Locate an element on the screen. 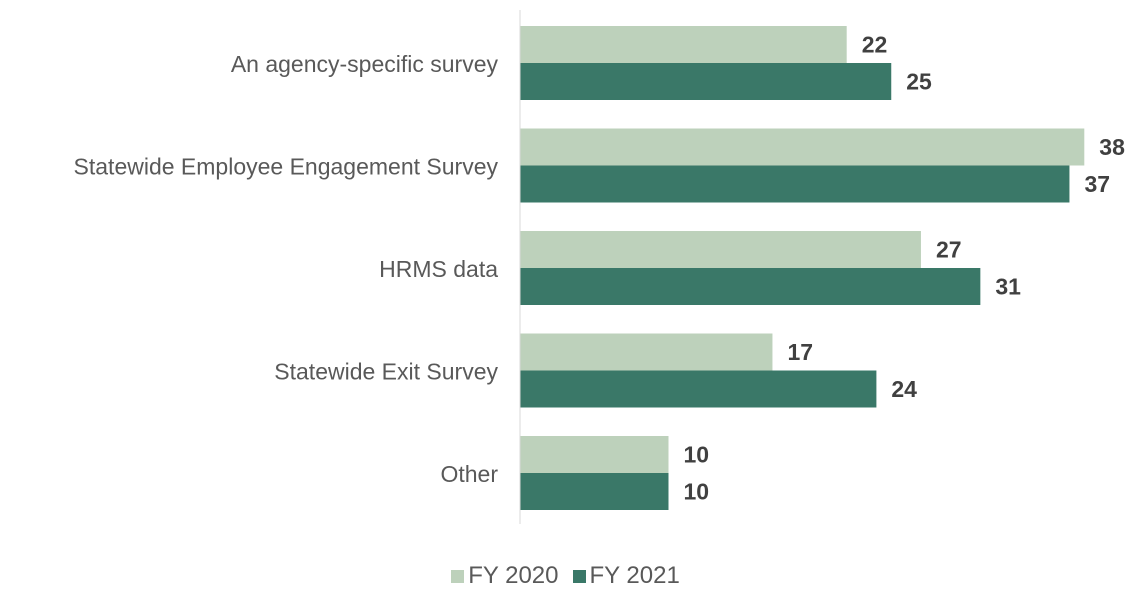 This screenshot has width=1131, height=593. legend-item-fy-2021: FY 2021 is located at coordinates (626, 575).